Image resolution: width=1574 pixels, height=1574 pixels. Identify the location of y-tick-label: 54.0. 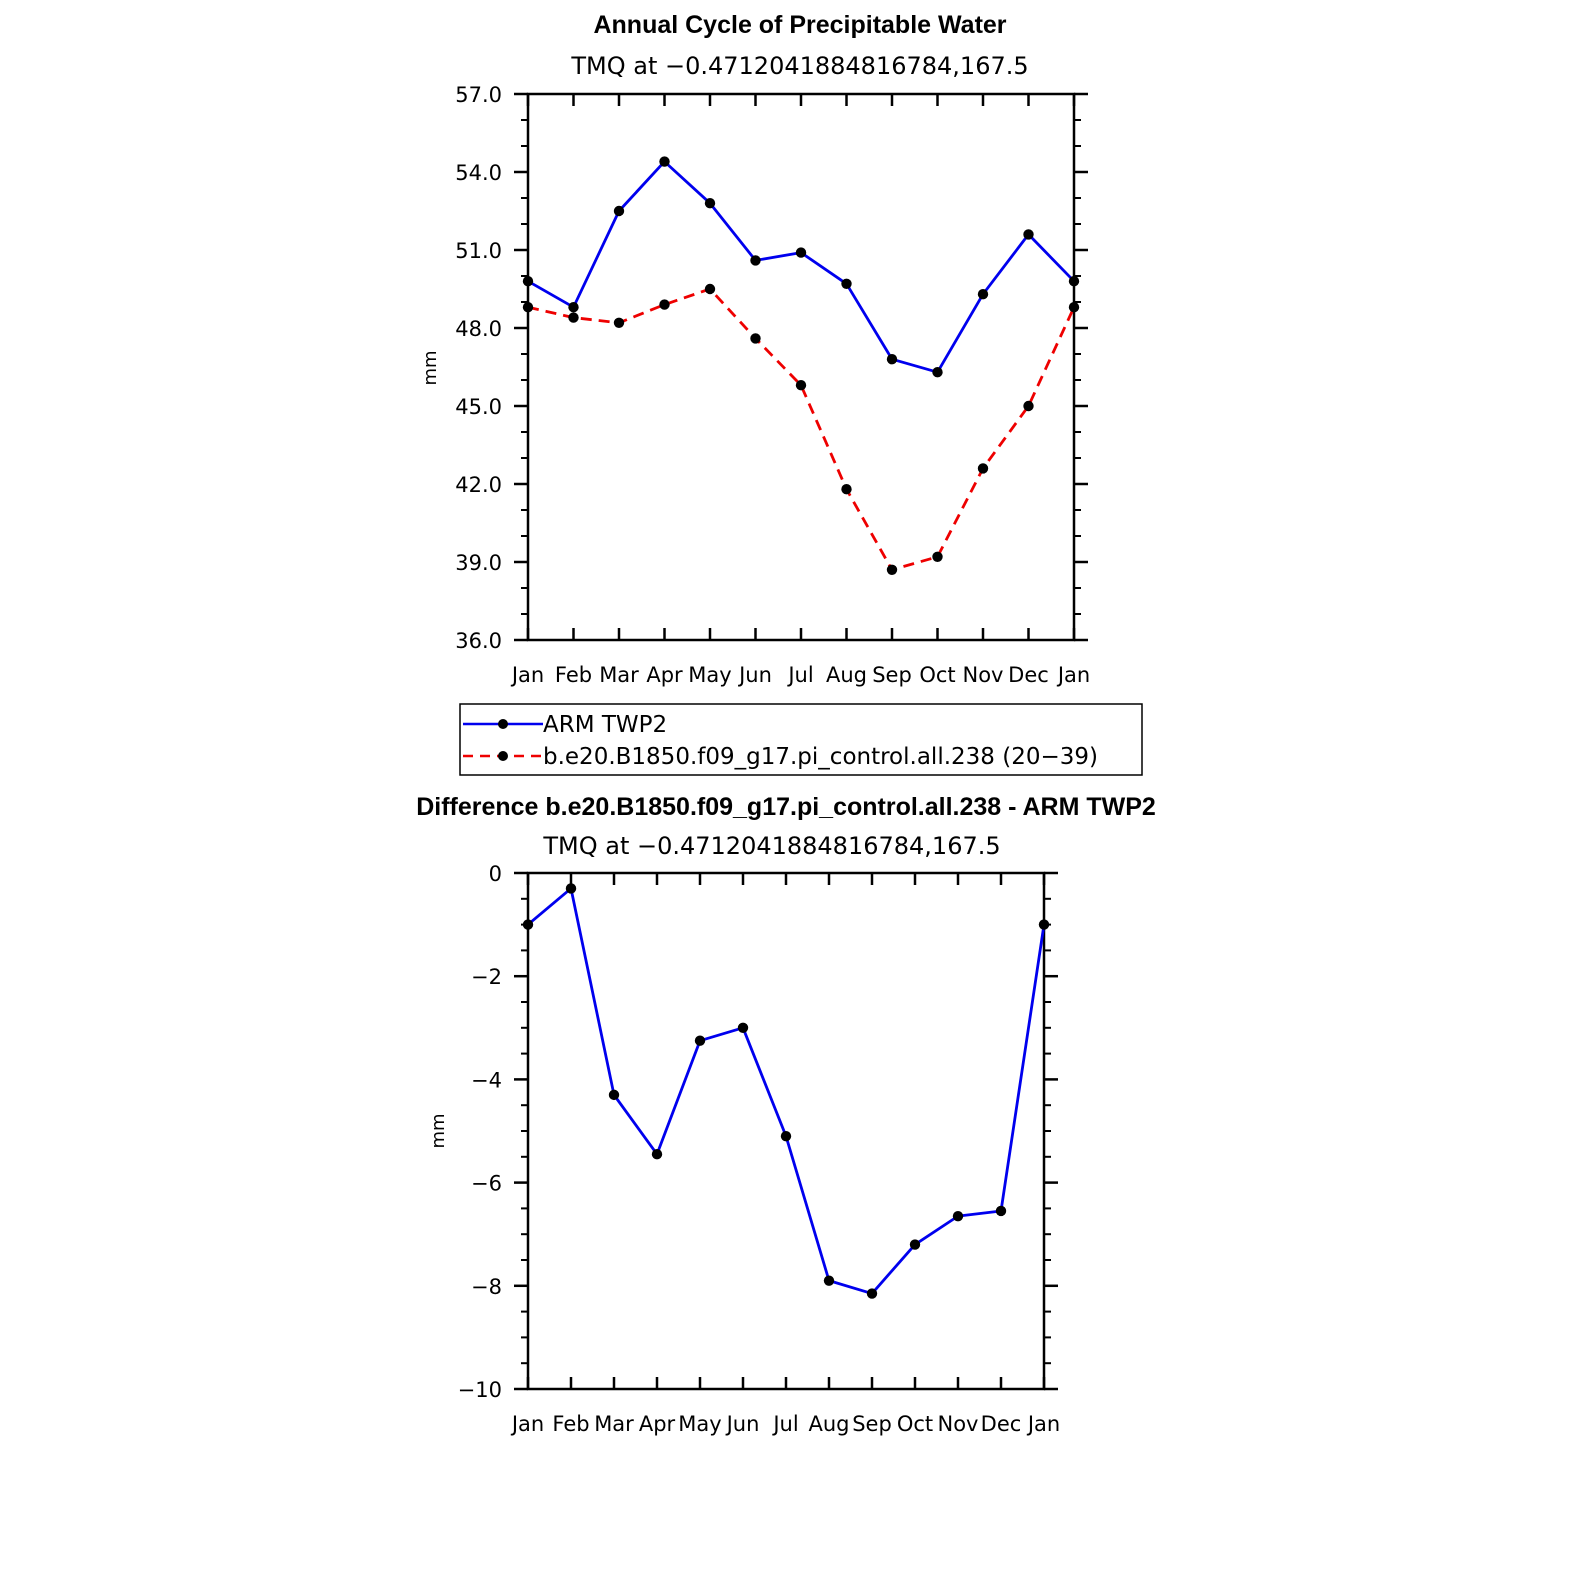
(478, 173).